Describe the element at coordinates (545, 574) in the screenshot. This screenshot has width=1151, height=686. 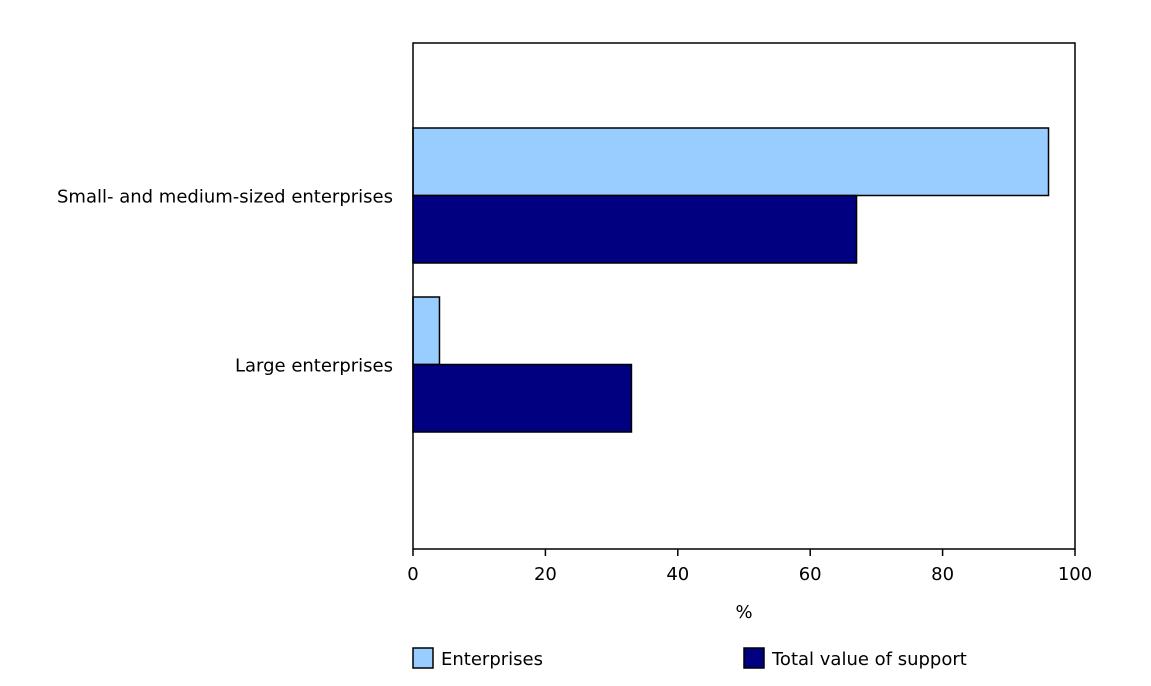
I see `x-tick-label: 20` at that location.